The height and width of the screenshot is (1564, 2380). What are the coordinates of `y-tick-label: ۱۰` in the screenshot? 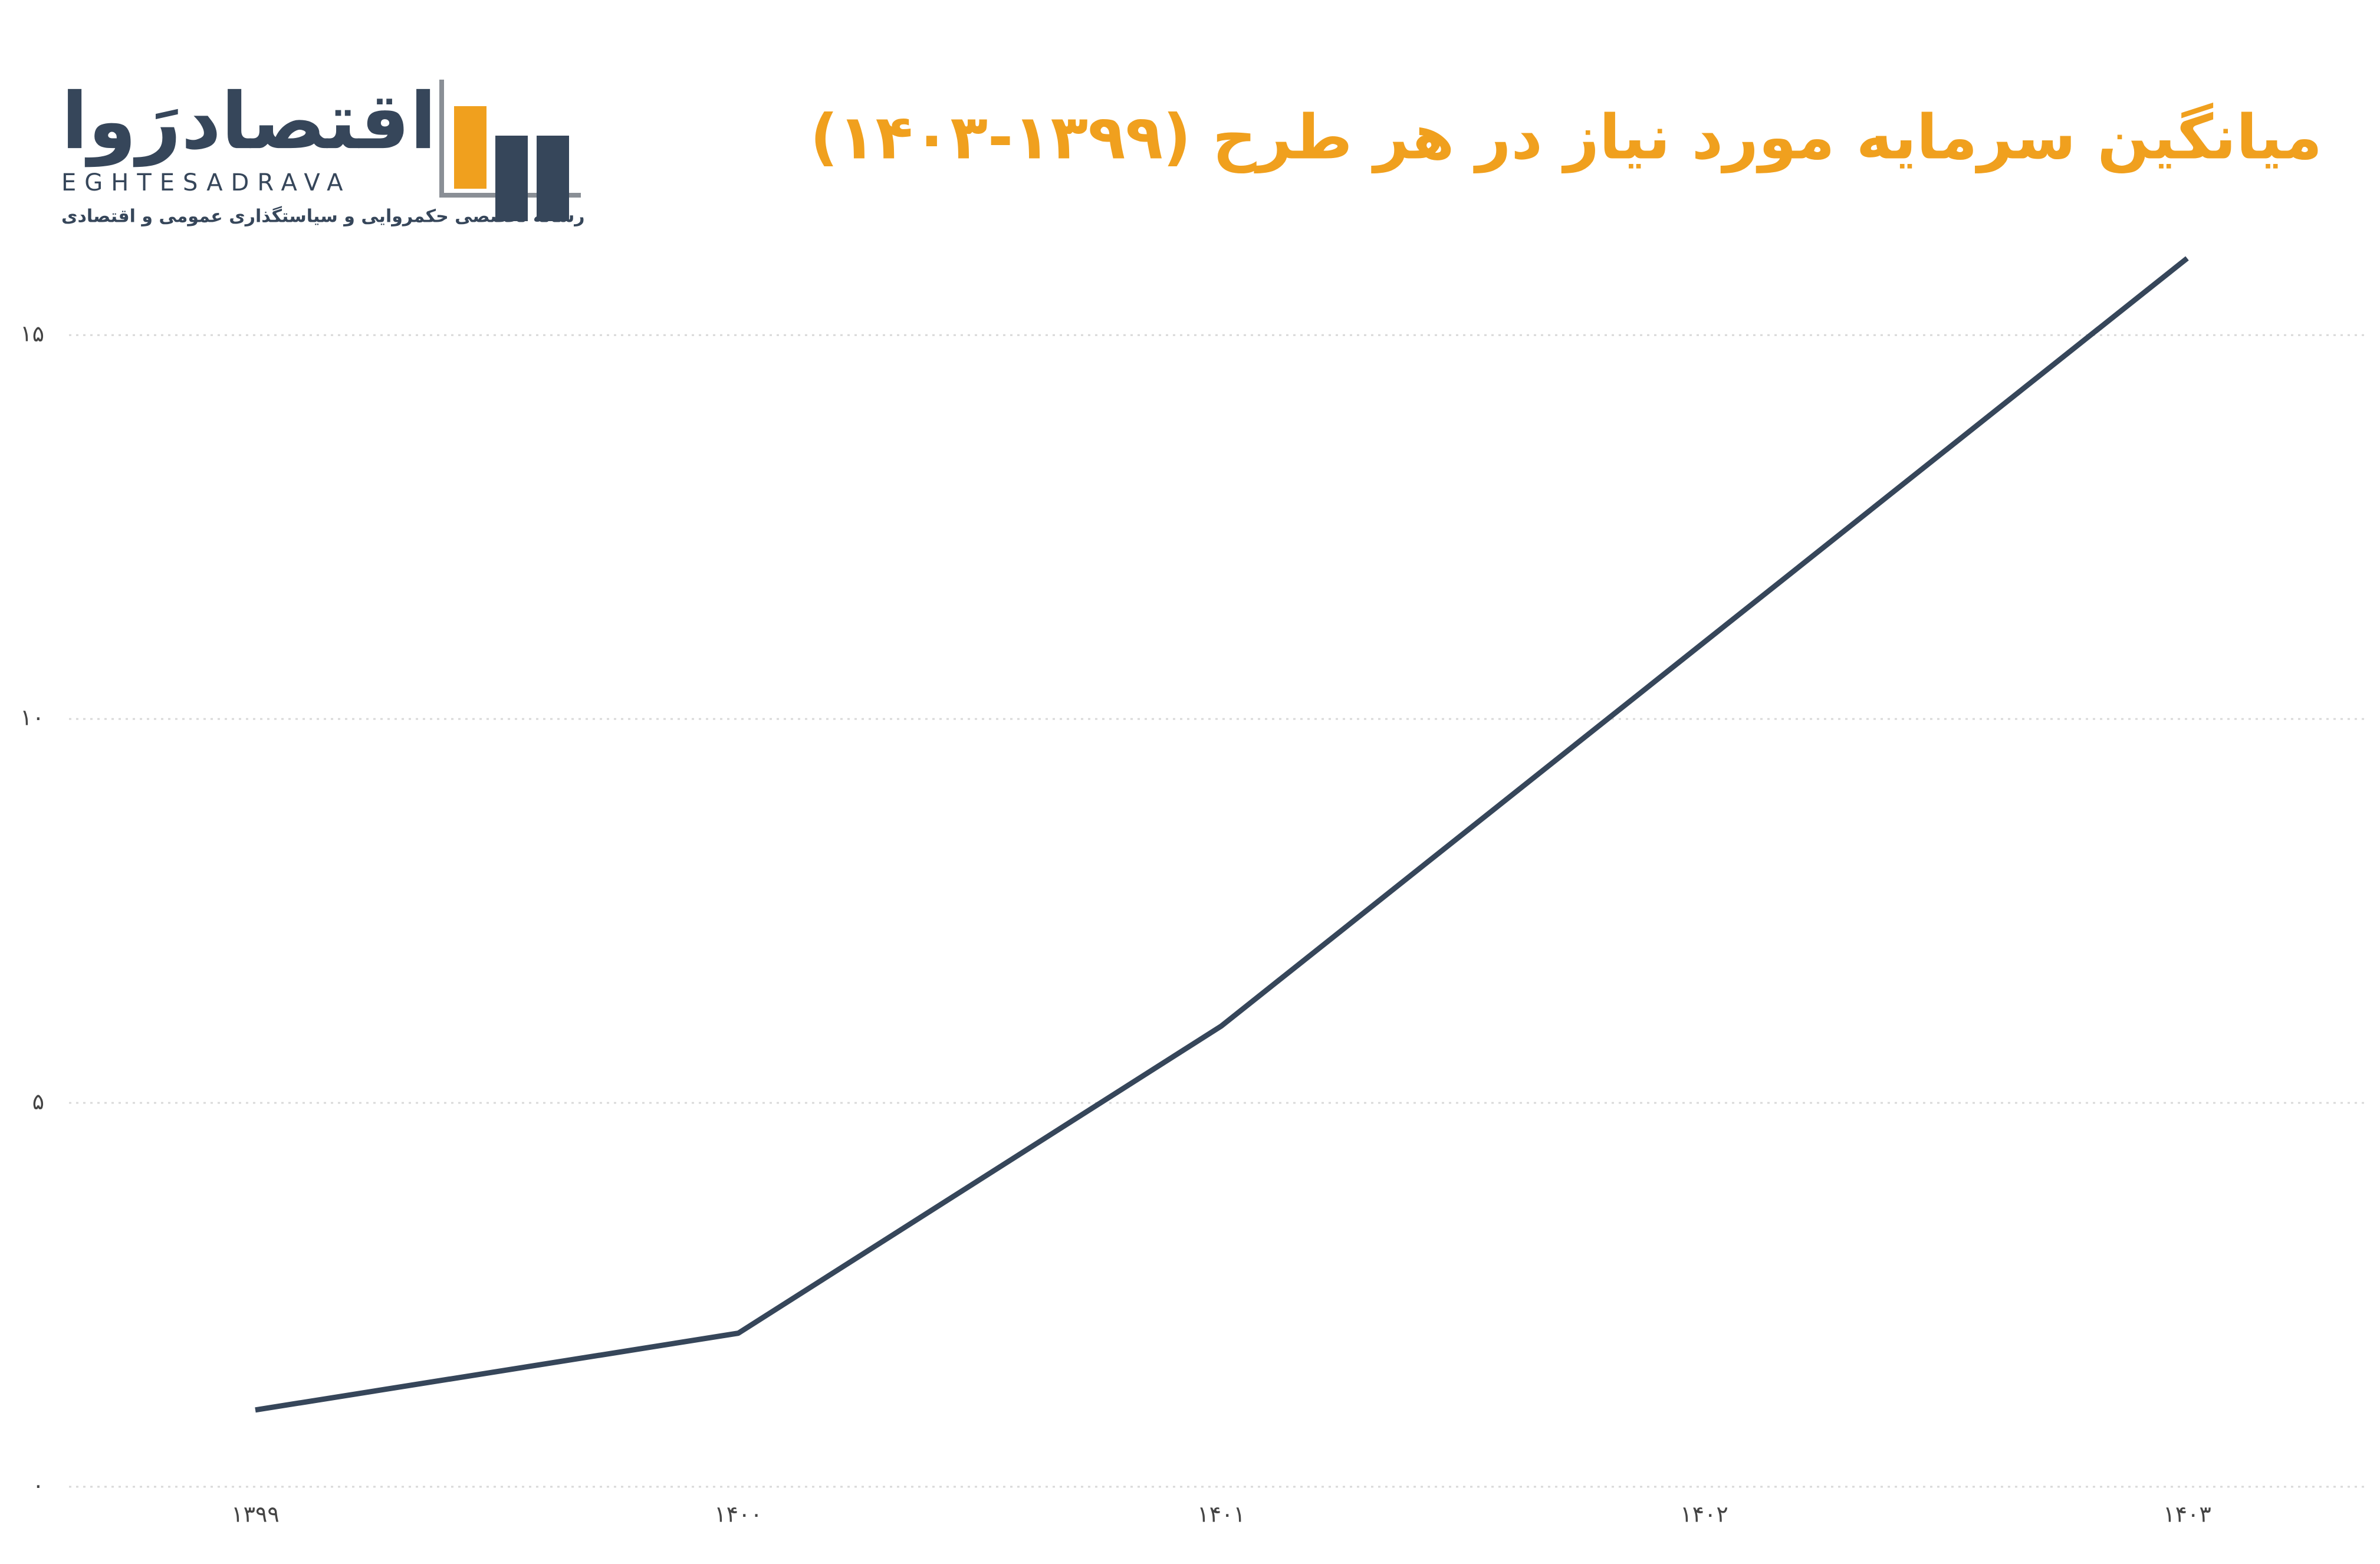 It's located at (32, 718).